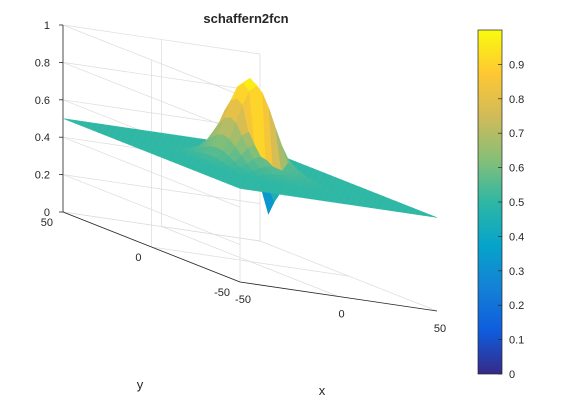  I want to click on z-tick-label: 0.6, so click(42, 101).